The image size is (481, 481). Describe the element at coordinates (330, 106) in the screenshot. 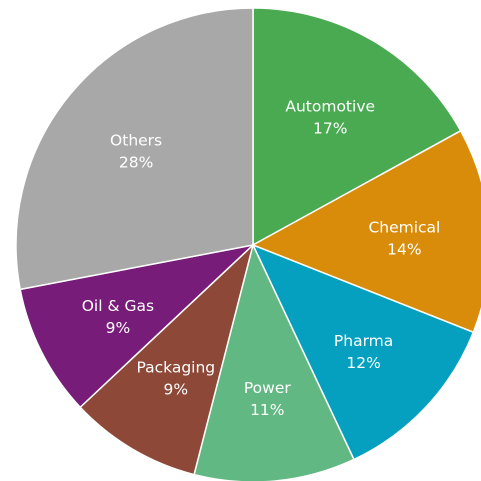

I see `slice-label-automotive: Automotive` at that location.